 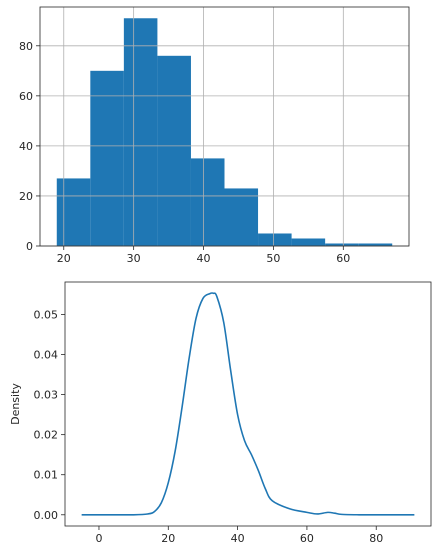 What do you see at coordinates (46, 475) in the screenshot?
I see `y-tick-label: 0.01` at bounding box center [46, 475].